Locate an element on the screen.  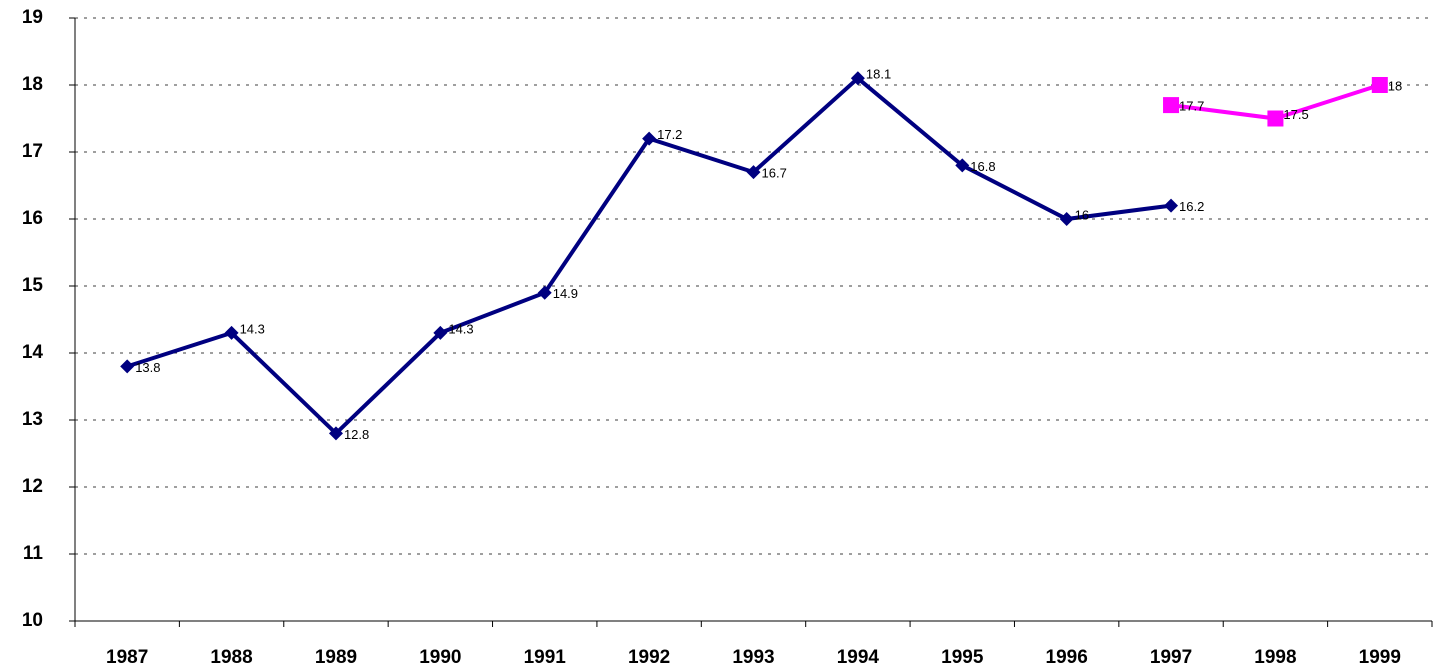
x-tick-label: 1991 is located at coordinates (545, 657).